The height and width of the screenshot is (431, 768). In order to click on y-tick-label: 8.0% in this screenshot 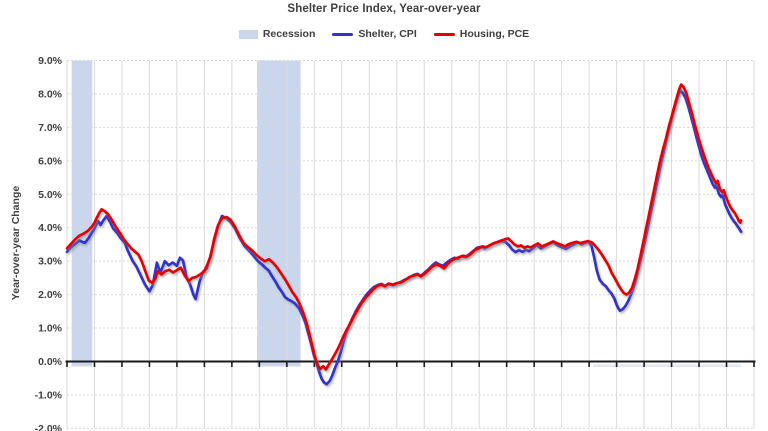, I will do `click(50, 94)`.